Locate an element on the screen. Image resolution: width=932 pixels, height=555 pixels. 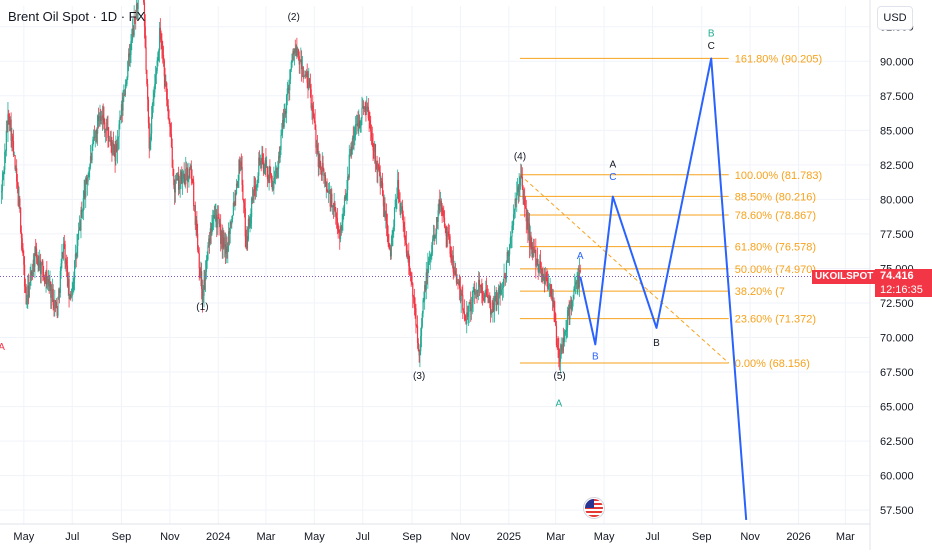
x-tick-label: Nov is located at coordinates (461, 537).